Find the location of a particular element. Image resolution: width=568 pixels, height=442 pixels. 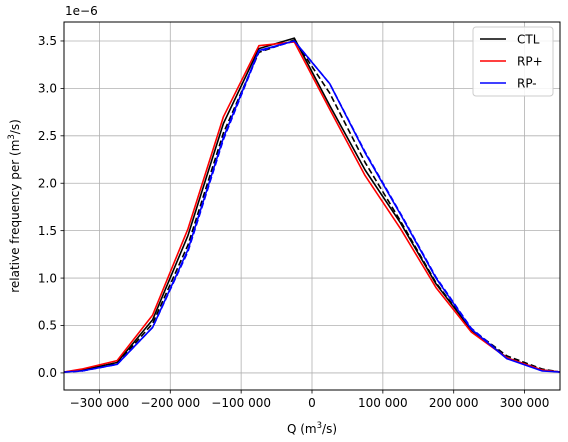

legend-label-rp-minus: RP- is located at coordinates (527, 84).